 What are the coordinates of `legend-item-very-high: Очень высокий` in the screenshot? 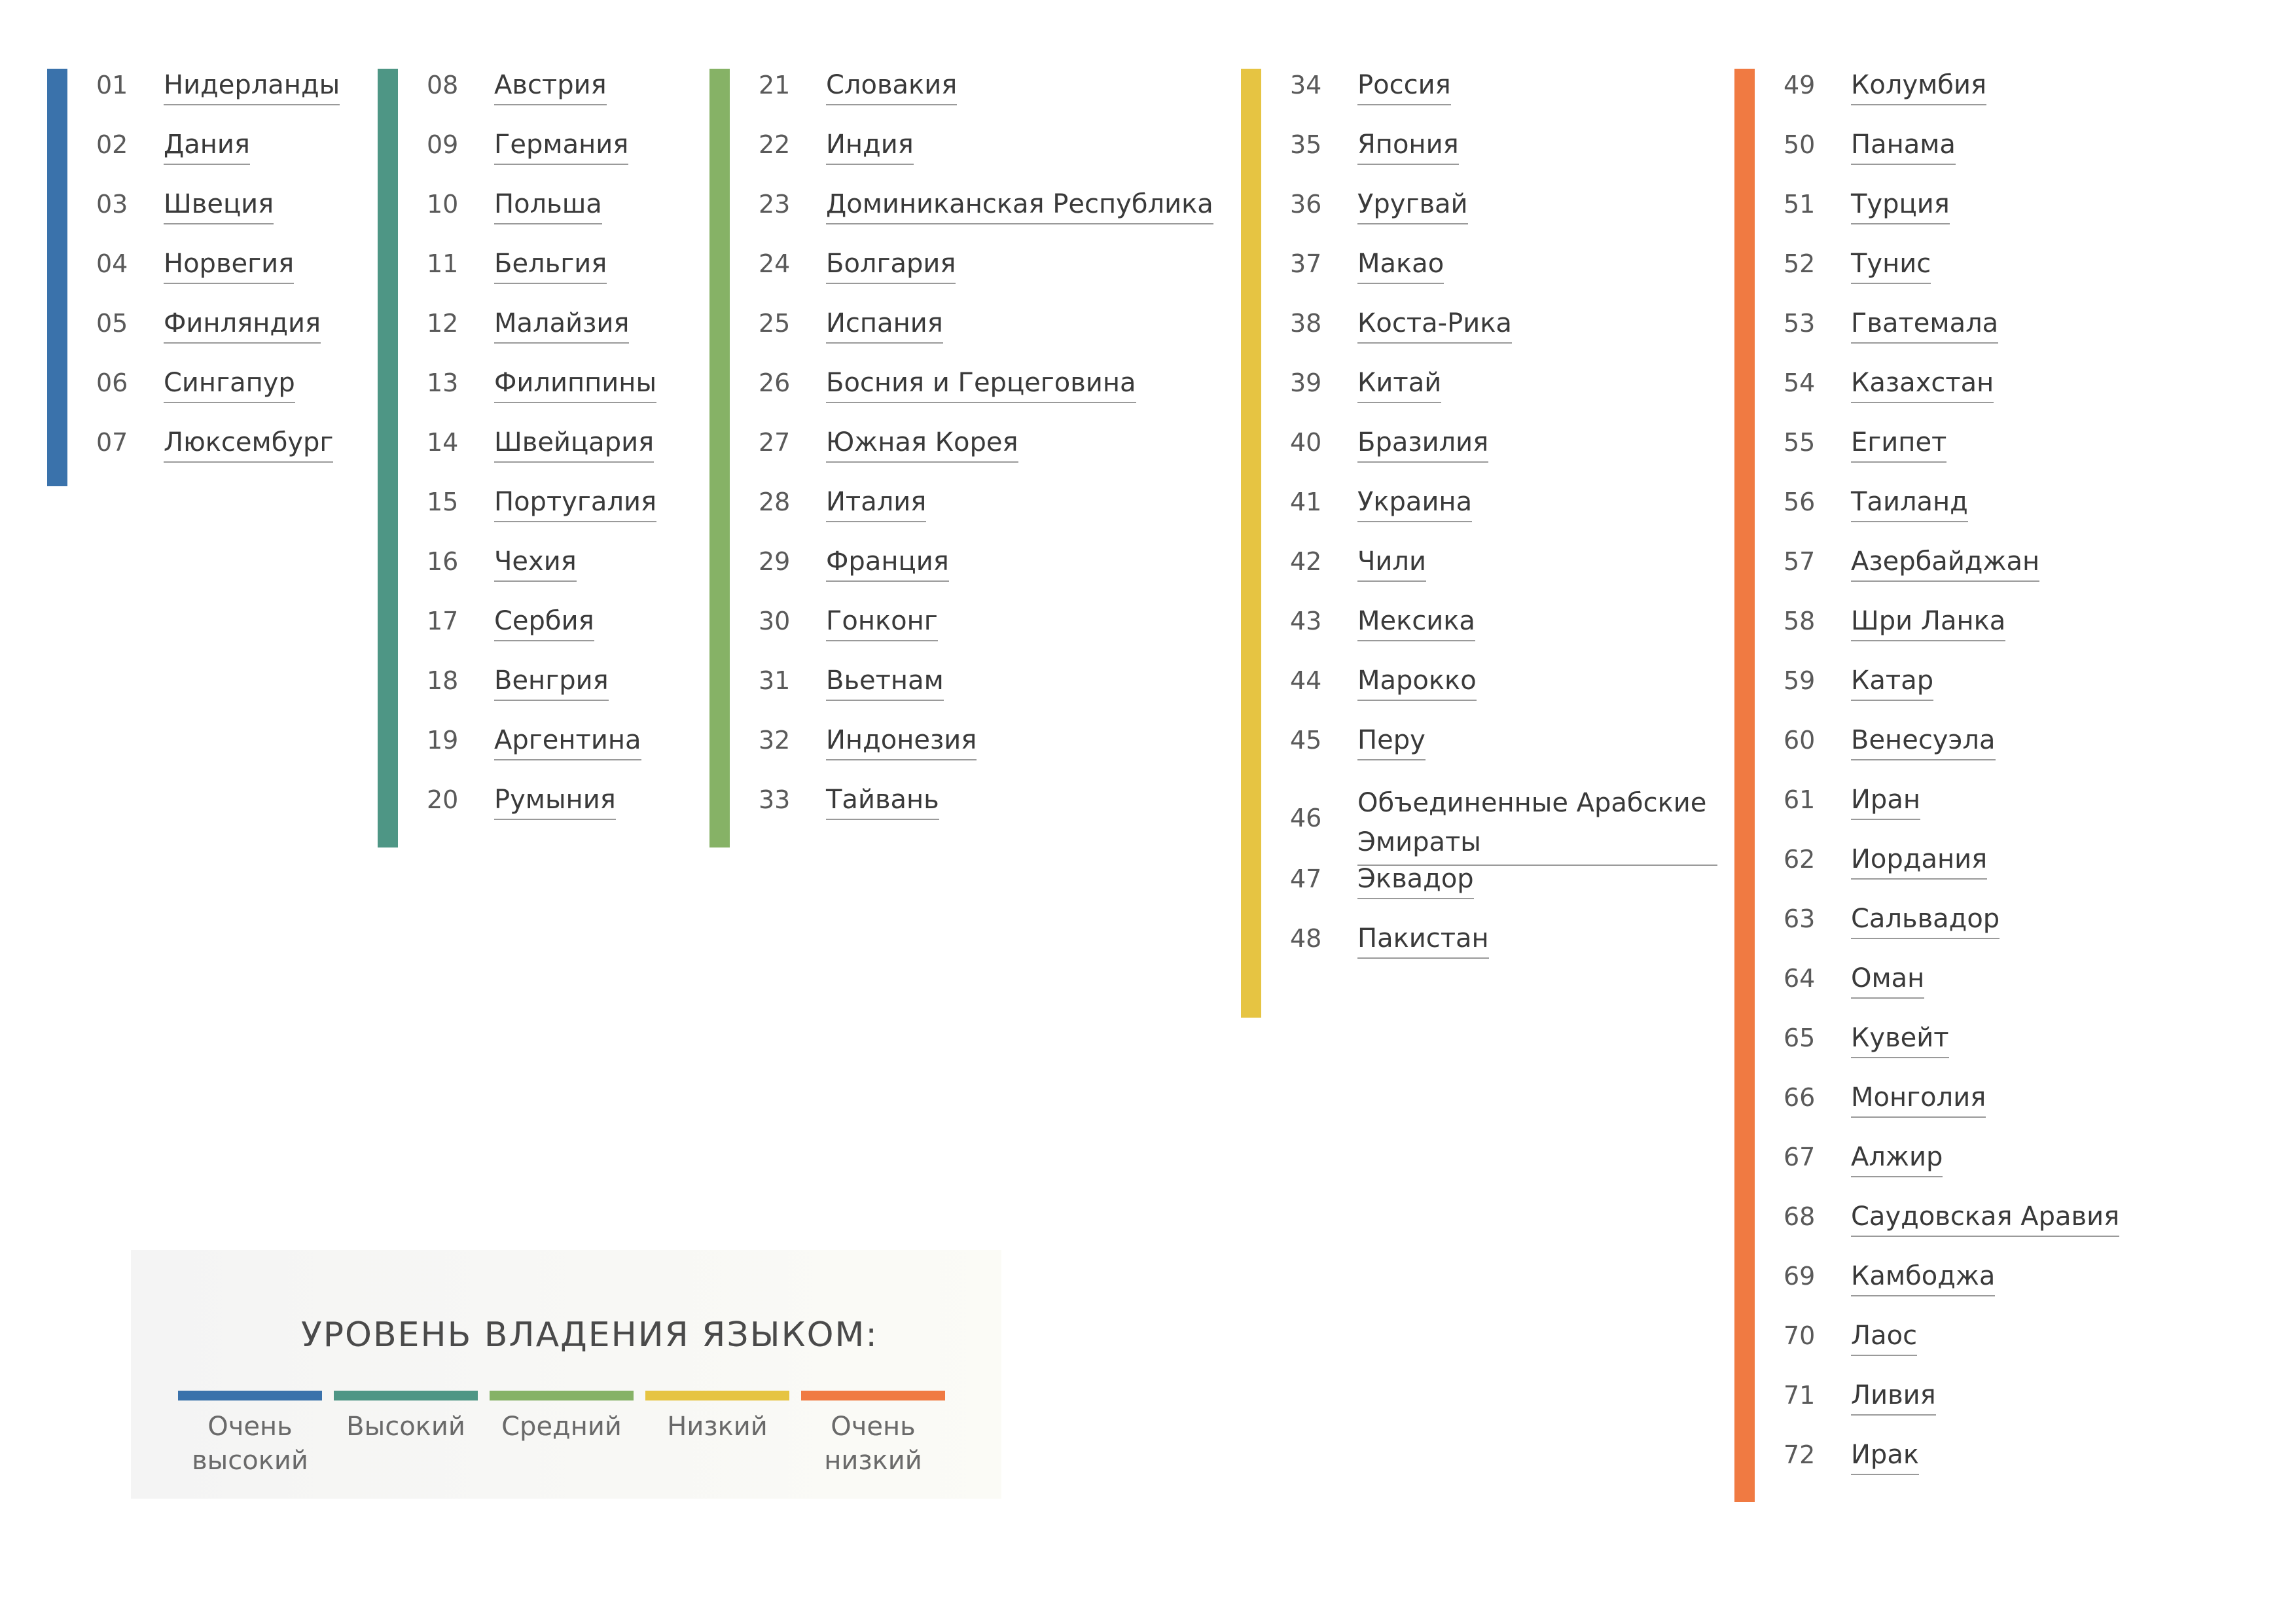 It's located at (250, 1434).